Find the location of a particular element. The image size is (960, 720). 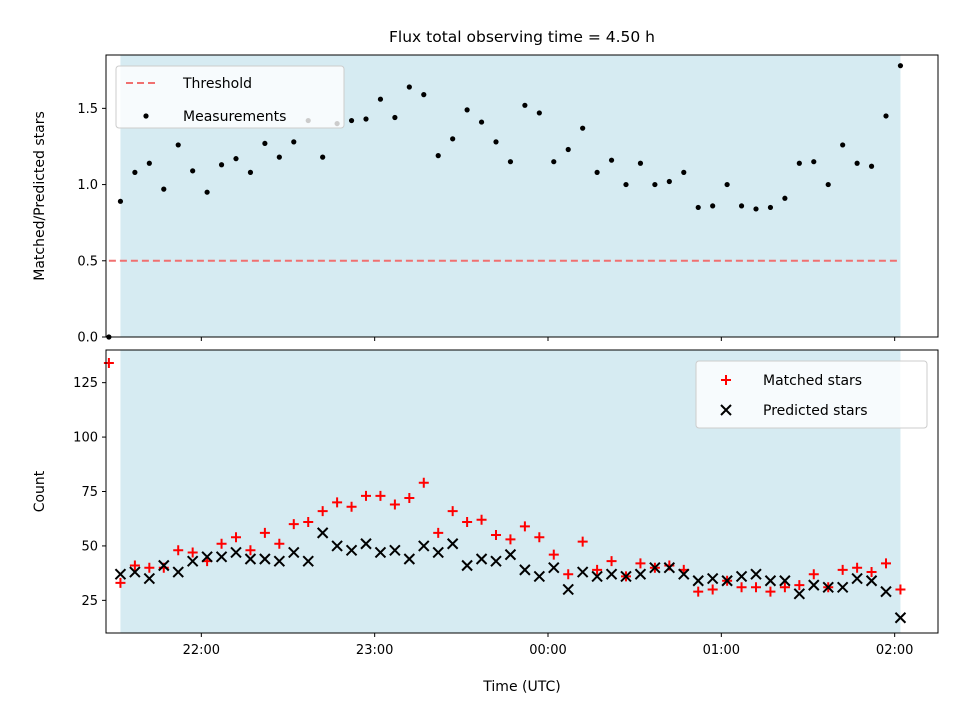

y-tick-label: 25 is located at coordinates (89, 601).